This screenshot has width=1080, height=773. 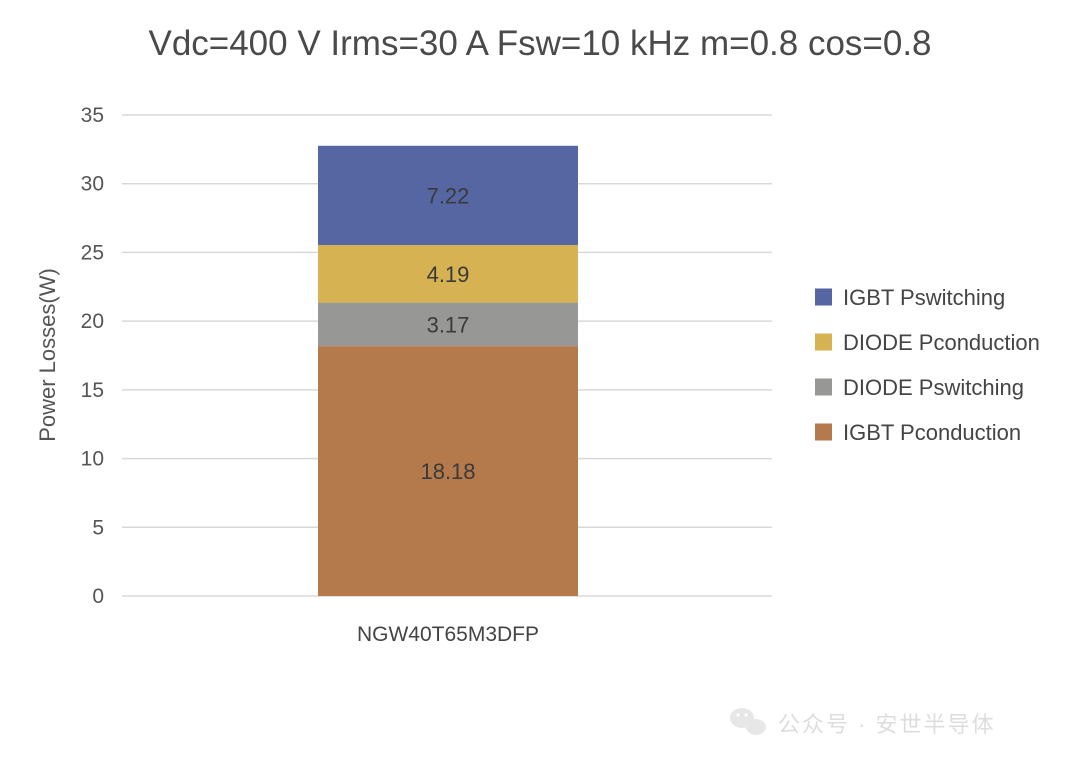 I want to click on wechat-icon, so click(x=748, y=721).